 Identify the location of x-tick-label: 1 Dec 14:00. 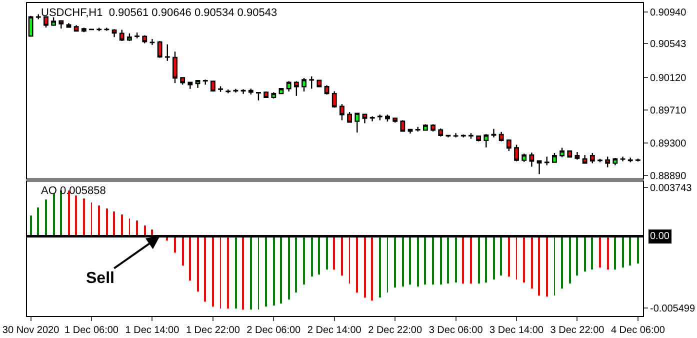
(152, 330).